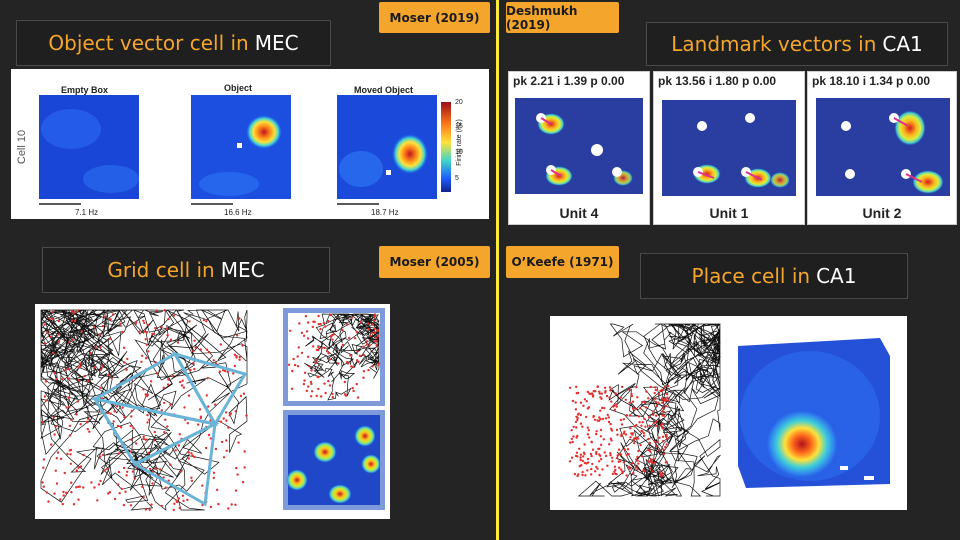  Describe the element at coordinates (434, 262) in the screenshot. I see `citation-moser-2005: Moser (2005)` at that location.